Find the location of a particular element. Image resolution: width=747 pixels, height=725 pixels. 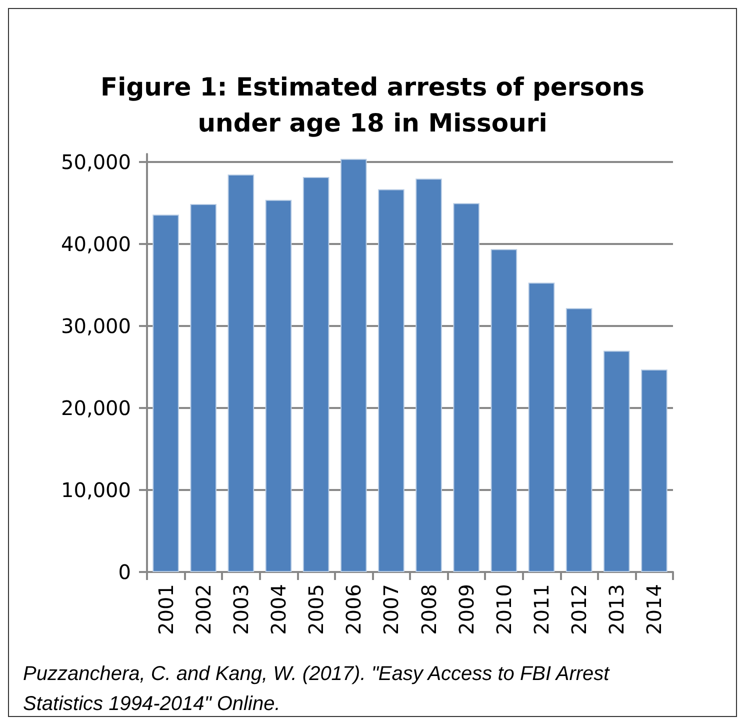

y-tick-label: 0 is located at coordinates (124, 572).